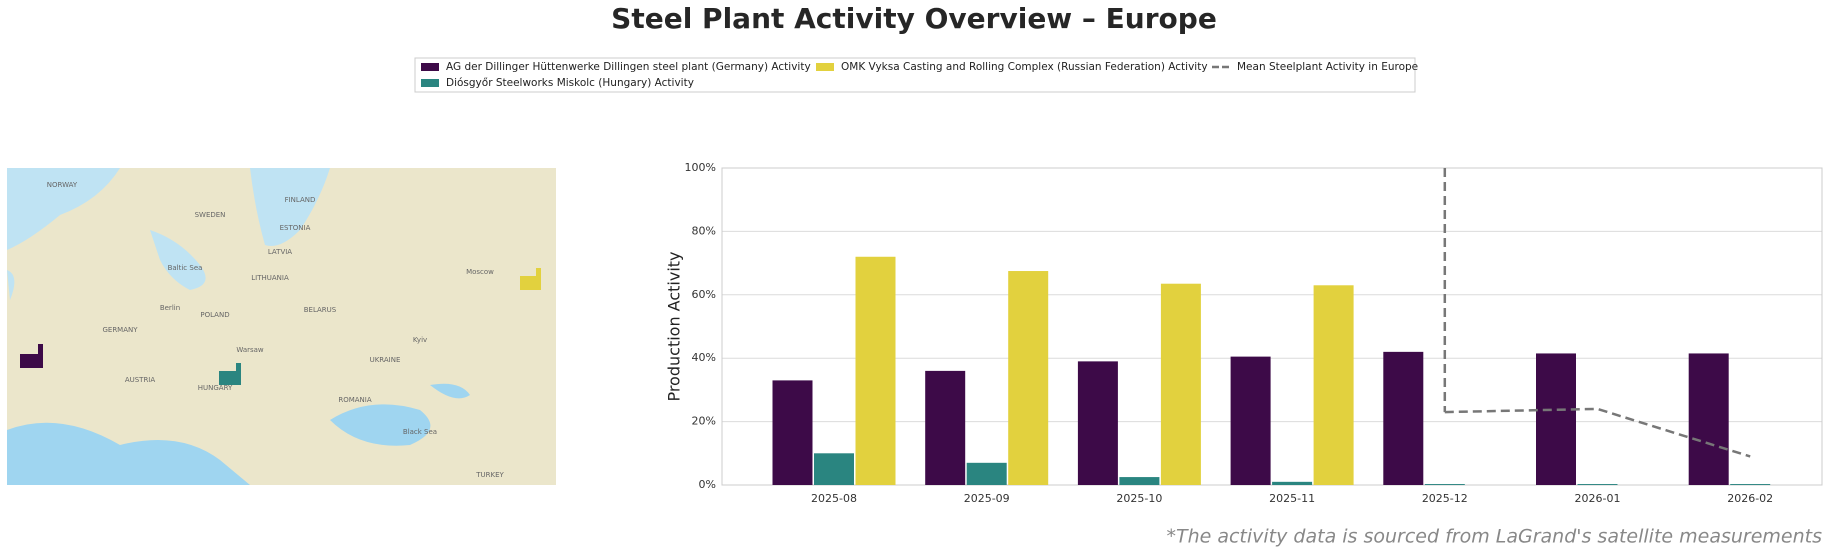 The width and height of the screenshot is (1828, 554). What do you see at coordinates (214, 315) in the screenshot?
I see `map-label: POLAND` at bounding box center [214, 315].